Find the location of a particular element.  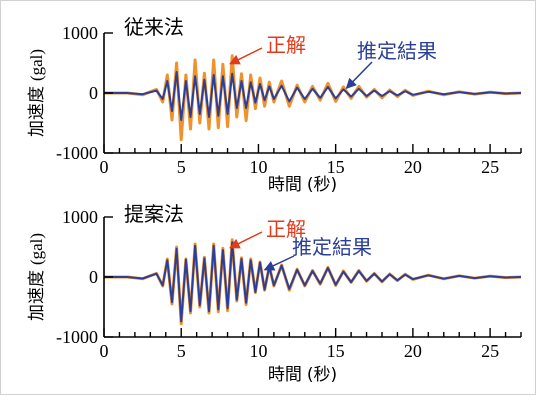

panel-label: 提案法 is located at coordinates (154, 214).